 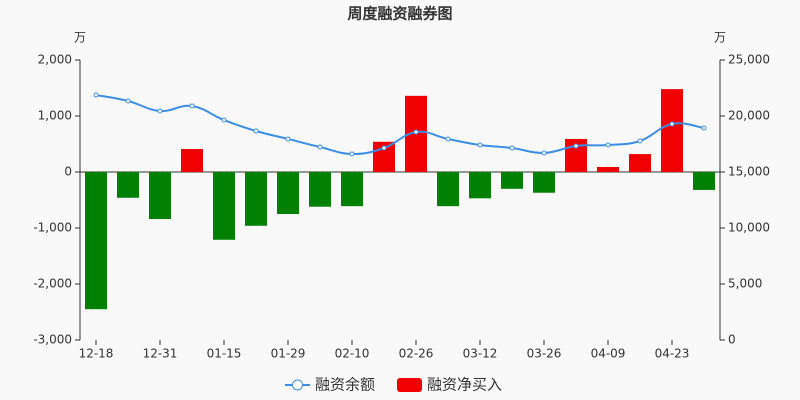 What do you see at coordinates (52, 228) in the screenshot?
I see `y-tick-label: -1,000` at bounding box center [52, 228].